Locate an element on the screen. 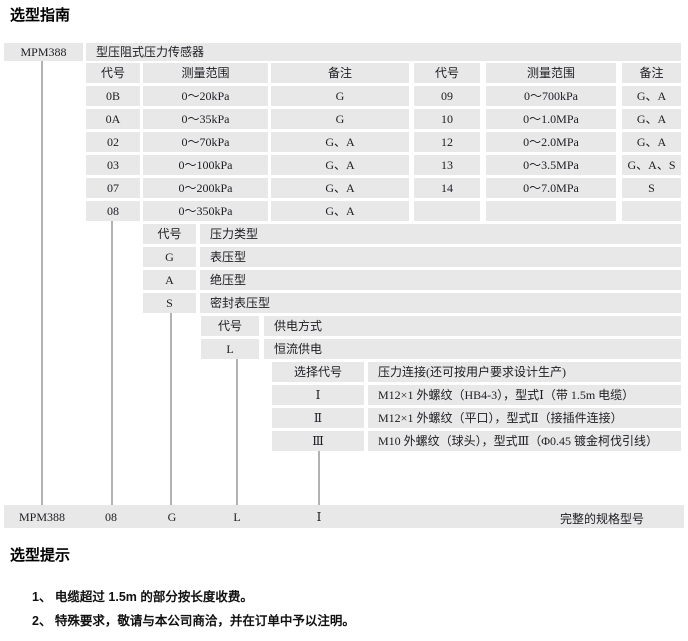 The height and width of the screenshot is (641, 688). connector-line-model is located at coordinates (42, 283).